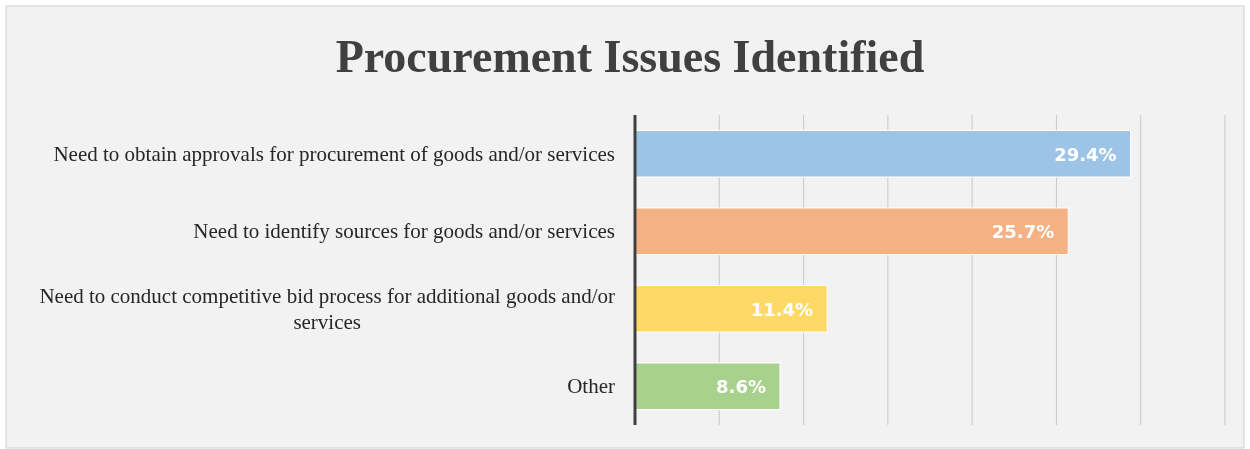  I want to click on data-label: 8.6%, so click(741, 387).